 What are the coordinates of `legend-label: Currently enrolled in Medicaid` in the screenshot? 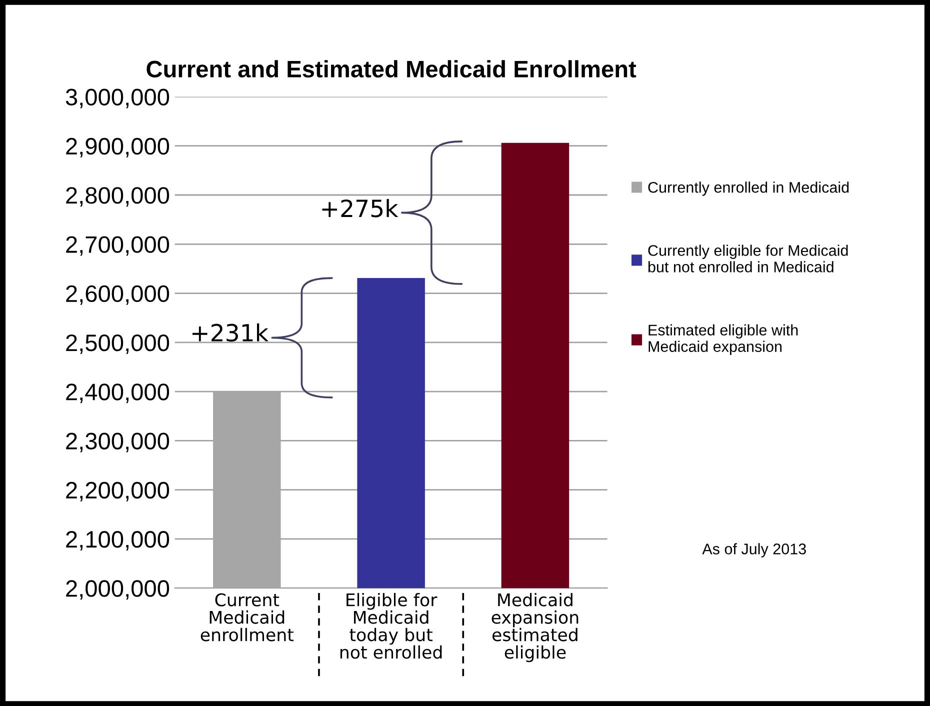 It's located at (748, 189).